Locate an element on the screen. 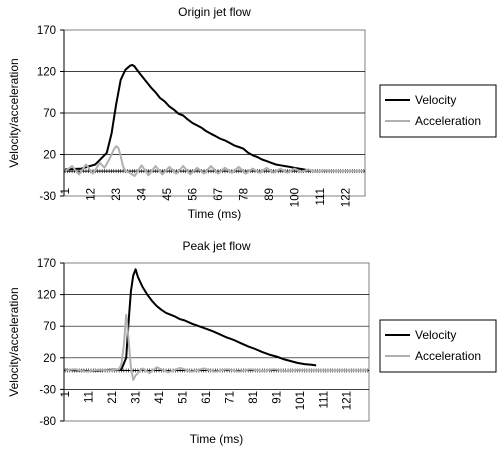 The image size is (500, 449). x-tick-label: 12 is located at coordinates (92, 194).